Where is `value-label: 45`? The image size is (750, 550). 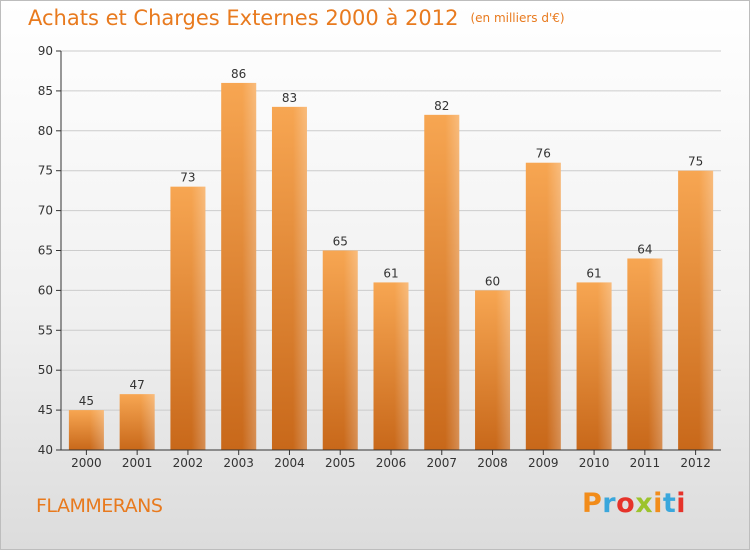
value-label: 45 is located at coordinates (86, 401).